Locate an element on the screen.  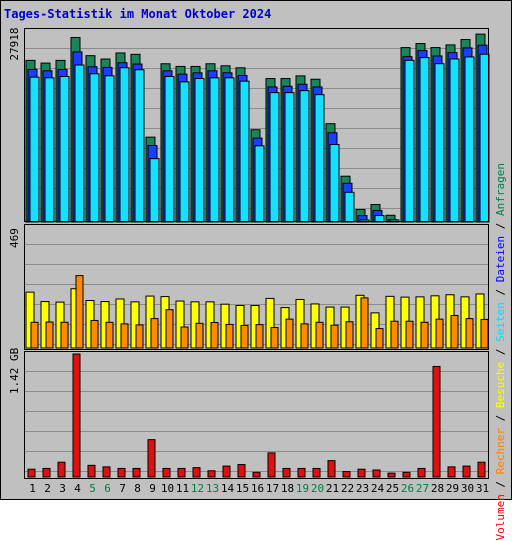
x-axis-day-label: 28 is located at coordinates (437, 488).